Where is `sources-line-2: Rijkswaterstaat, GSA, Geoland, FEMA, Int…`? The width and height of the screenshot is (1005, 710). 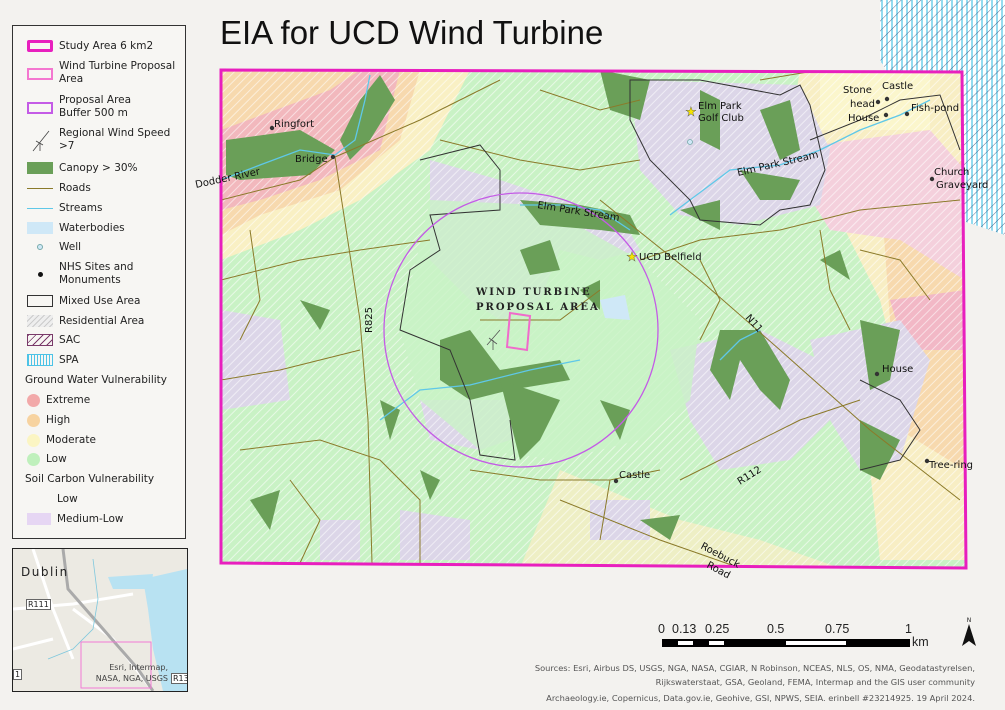
sources-line-2: Rijkswaterstaat, GSA, Geoland, FEMA, Int… is located at coordinates (815, 682).